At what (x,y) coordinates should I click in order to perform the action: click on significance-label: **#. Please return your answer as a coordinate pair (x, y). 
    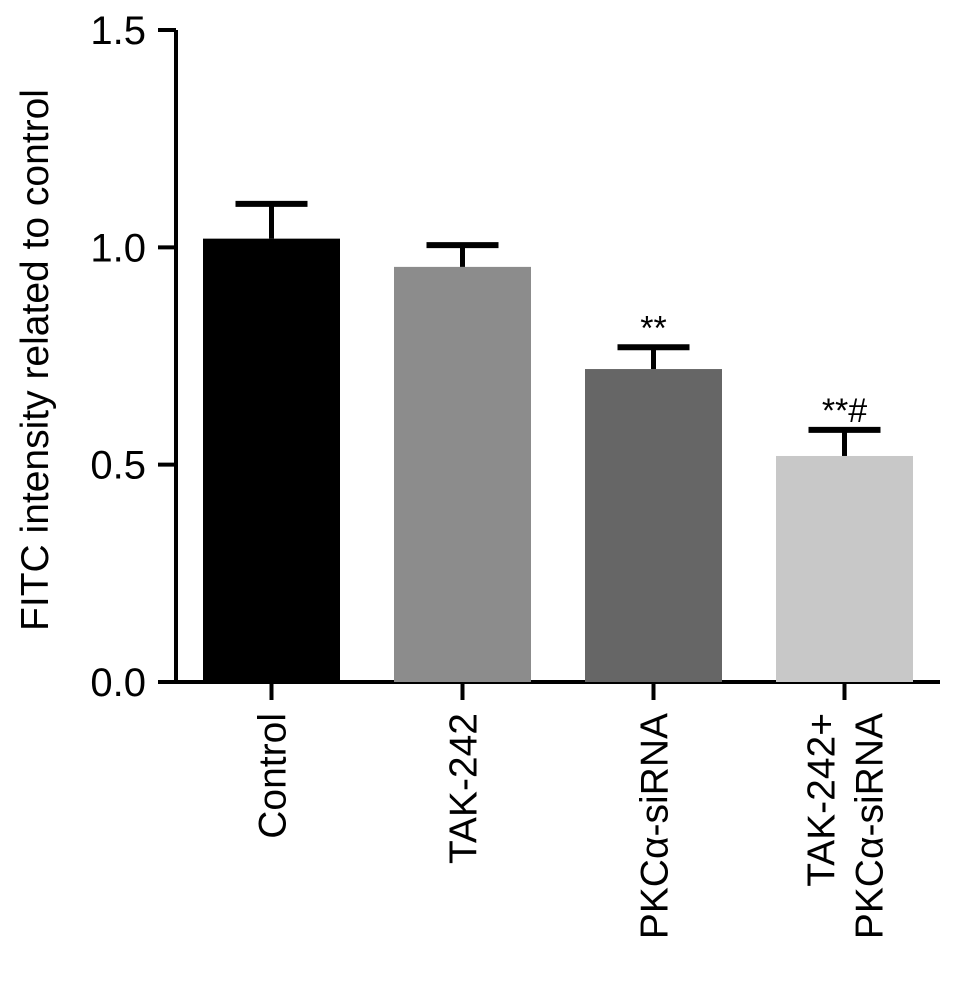
    Looking at the image, I should click on (844, 411).